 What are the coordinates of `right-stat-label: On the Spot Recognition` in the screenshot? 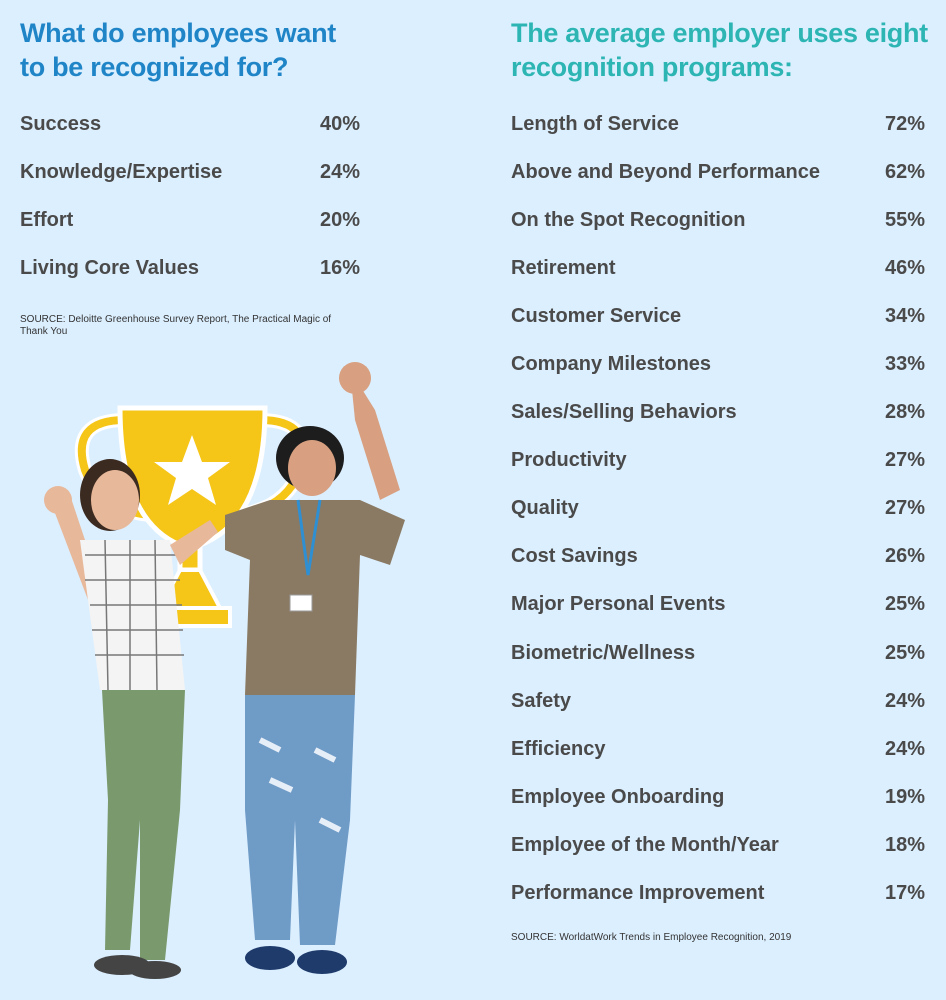 It's located at (628, 219).